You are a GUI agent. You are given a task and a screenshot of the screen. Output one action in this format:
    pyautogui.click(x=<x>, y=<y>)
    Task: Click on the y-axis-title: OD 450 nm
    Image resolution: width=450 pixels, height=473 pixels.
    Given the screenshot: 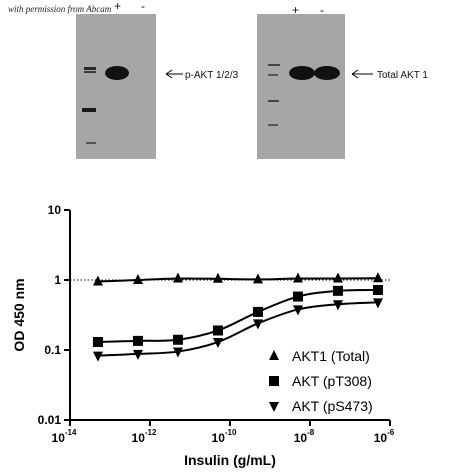 What is the action you would take?
    pyautogui.click(x=19, y=314)
    